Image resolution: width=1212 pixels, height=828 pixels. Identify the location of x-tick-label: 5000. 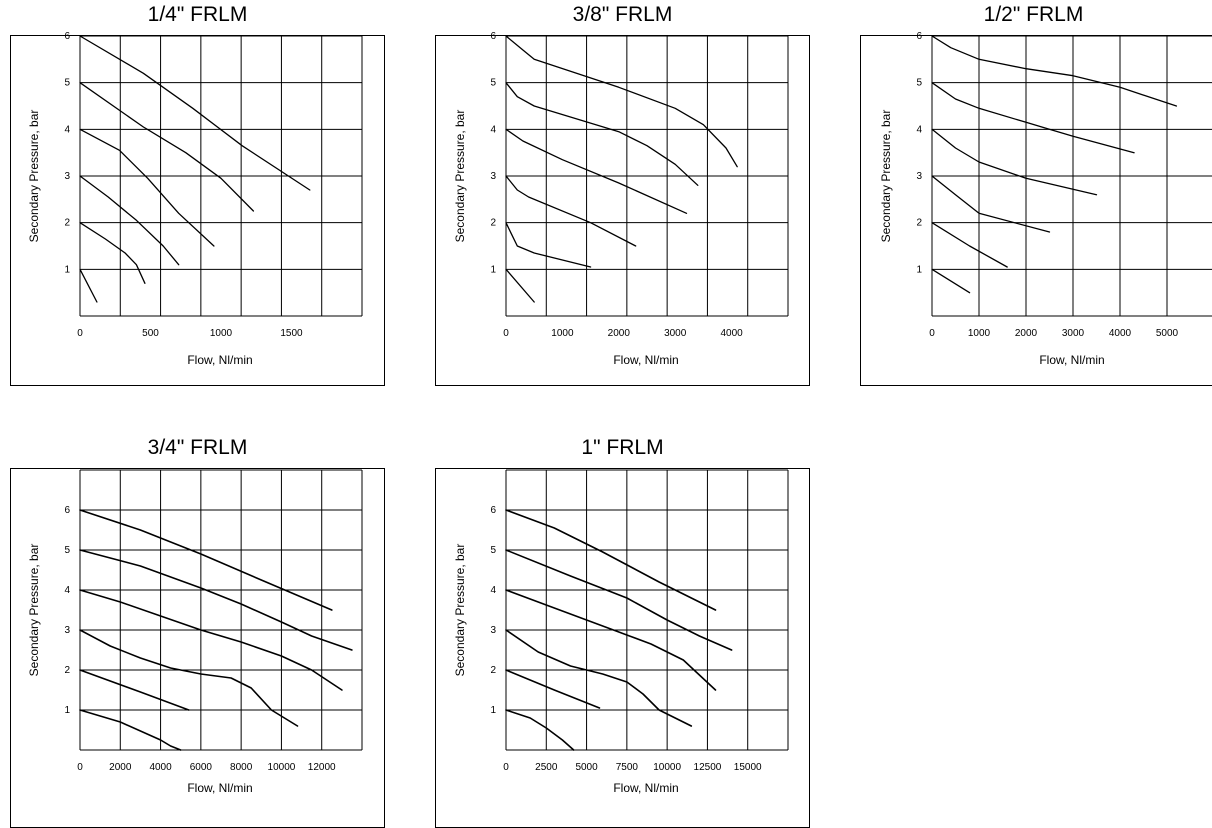
(1167, 333).